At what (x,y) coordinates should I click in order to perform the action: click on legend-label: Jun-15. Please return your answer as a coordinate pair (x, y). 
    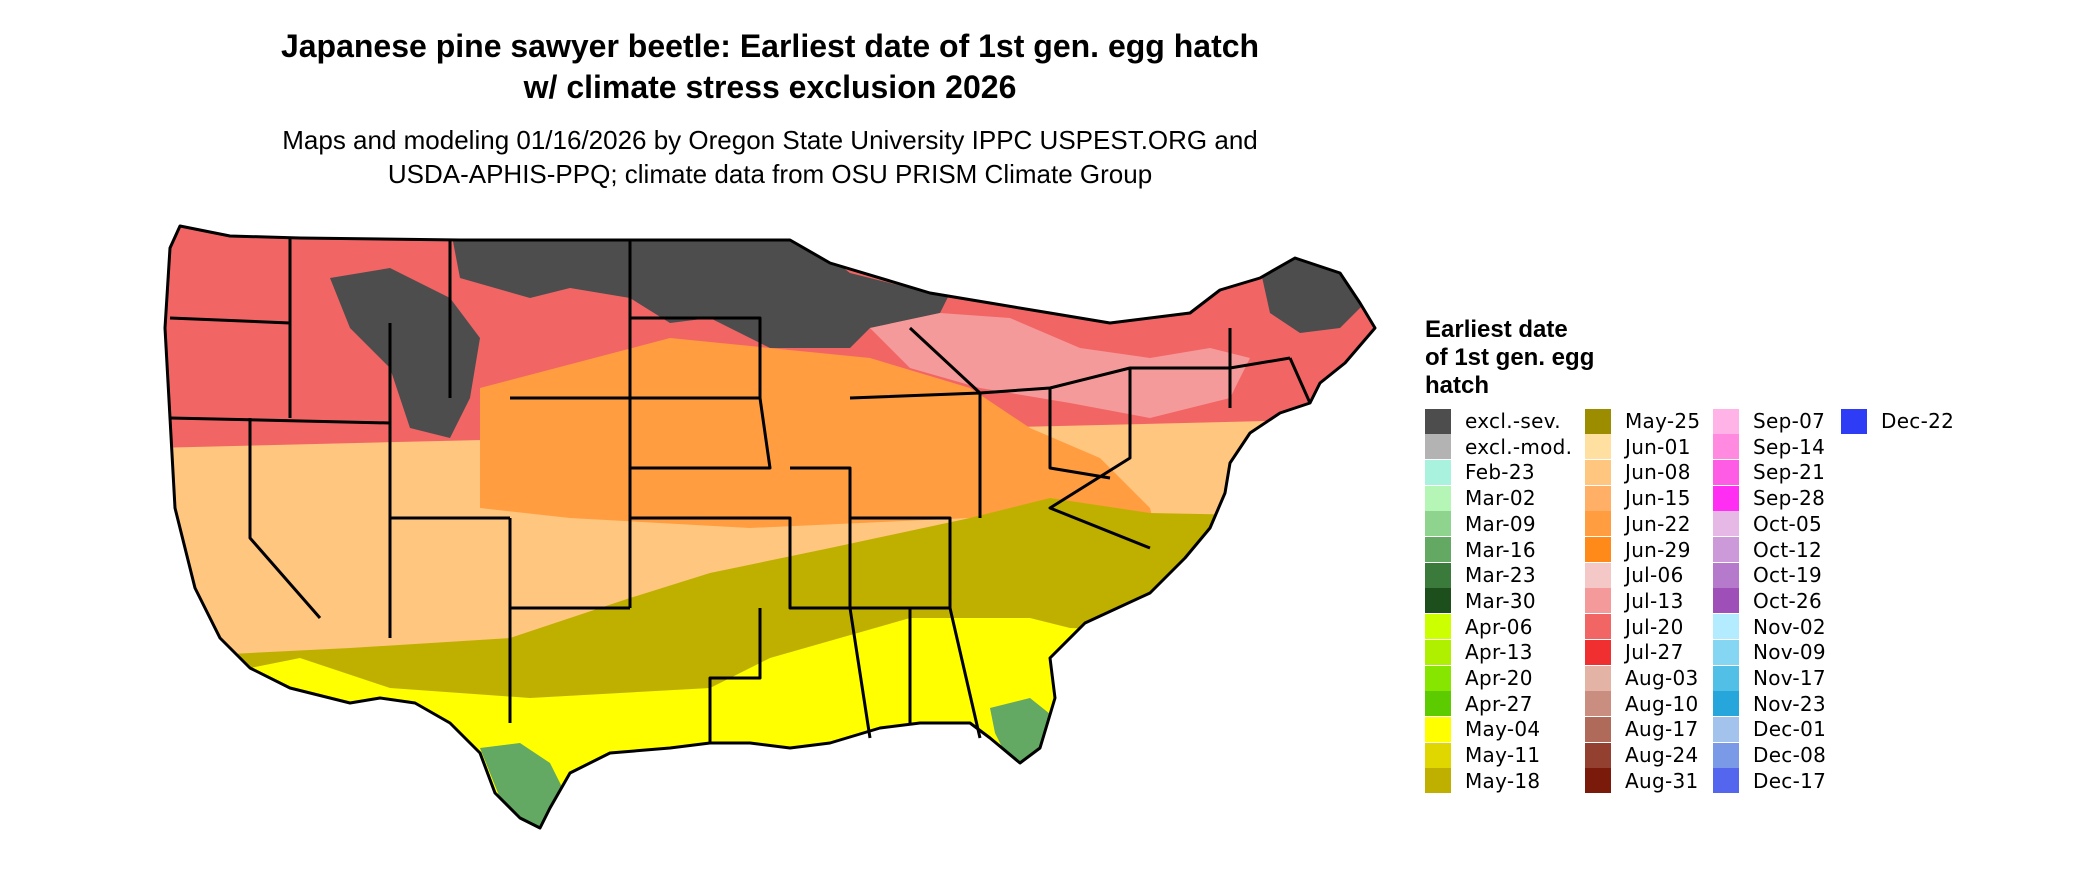
    Looking at the image, I should click on (1658, 498).